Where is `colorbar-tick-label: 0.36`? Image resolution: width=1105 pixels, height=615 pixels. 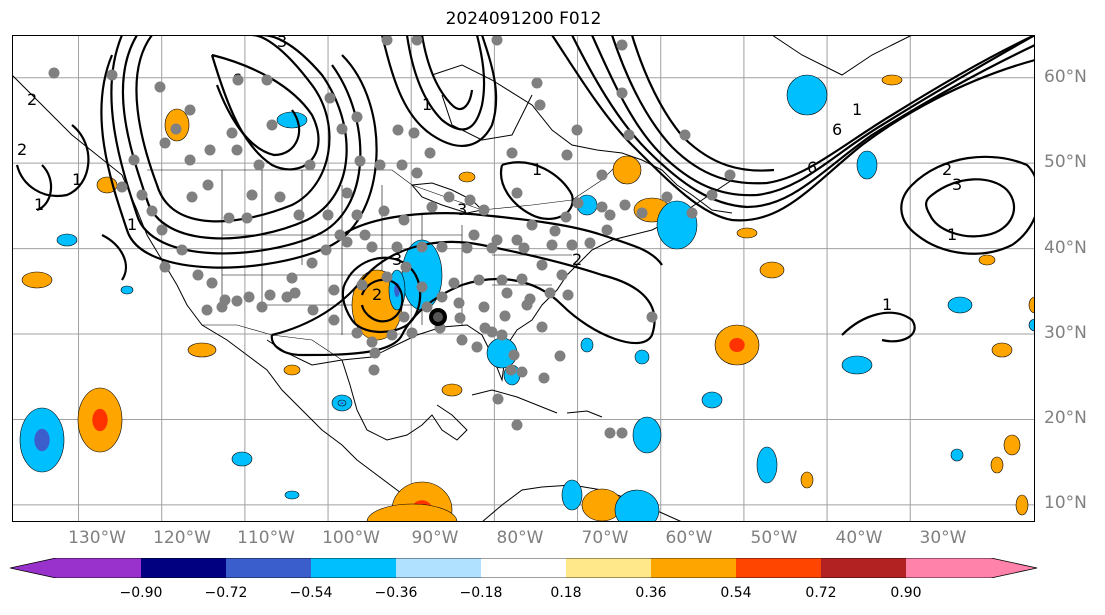
colorbar-tick-label: 0.36 is located at coordinates (651, 593).